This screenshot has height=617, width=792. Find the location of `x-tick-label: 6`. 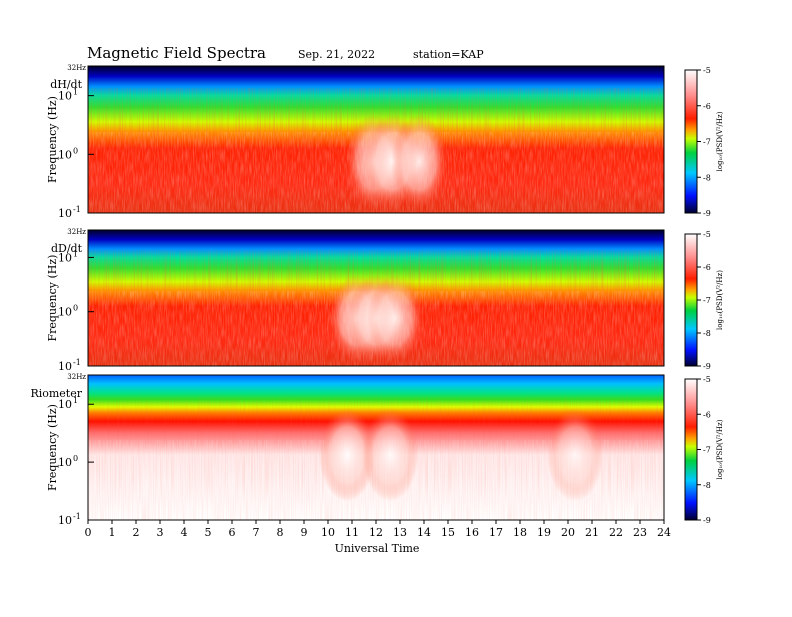

x-tick-label: 6 is located at coordinates (232, 532).